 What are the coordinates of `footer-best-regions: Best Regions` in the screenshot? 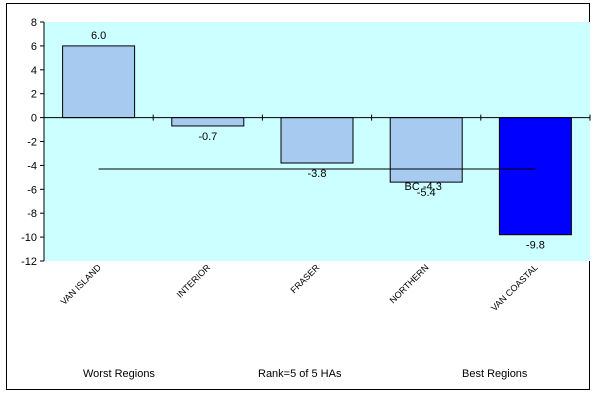 It's located at (495, 374).